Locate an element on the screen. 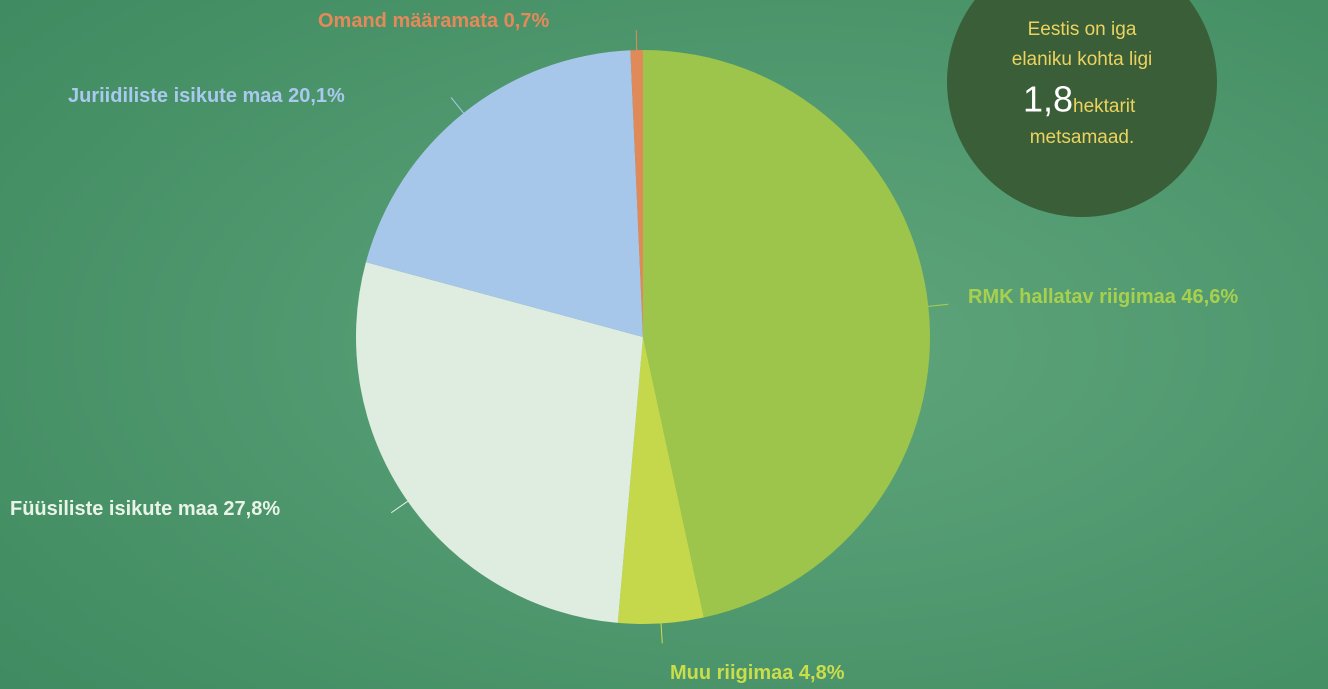  slice-name: Juriidiliste isikute maa is located at coordinates (175, 96).